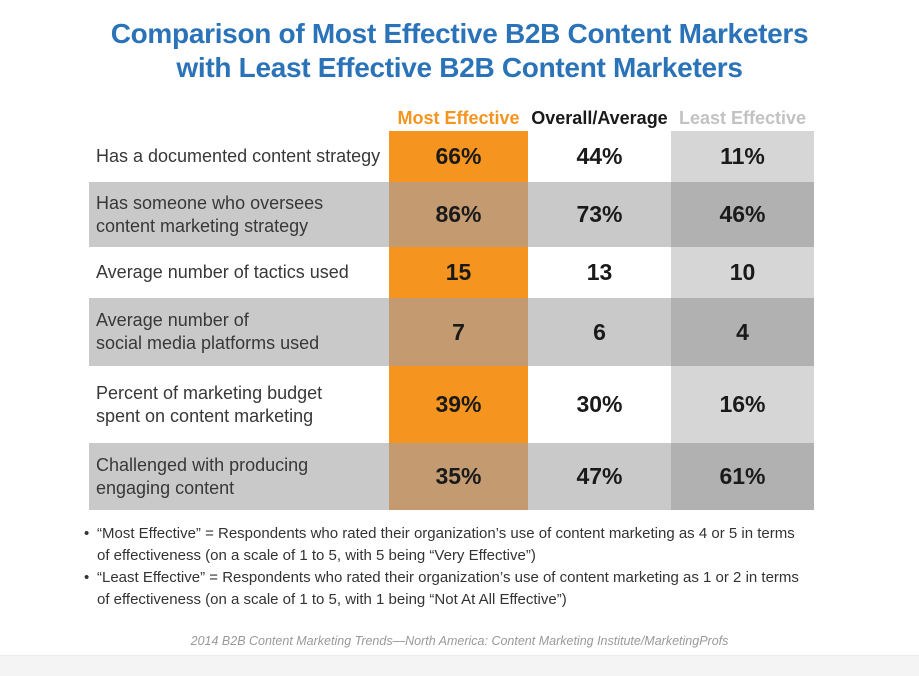  Describe the element at coordinates (599, 476) in the screenshot. I see `value-overall-average: 47%` at that location.